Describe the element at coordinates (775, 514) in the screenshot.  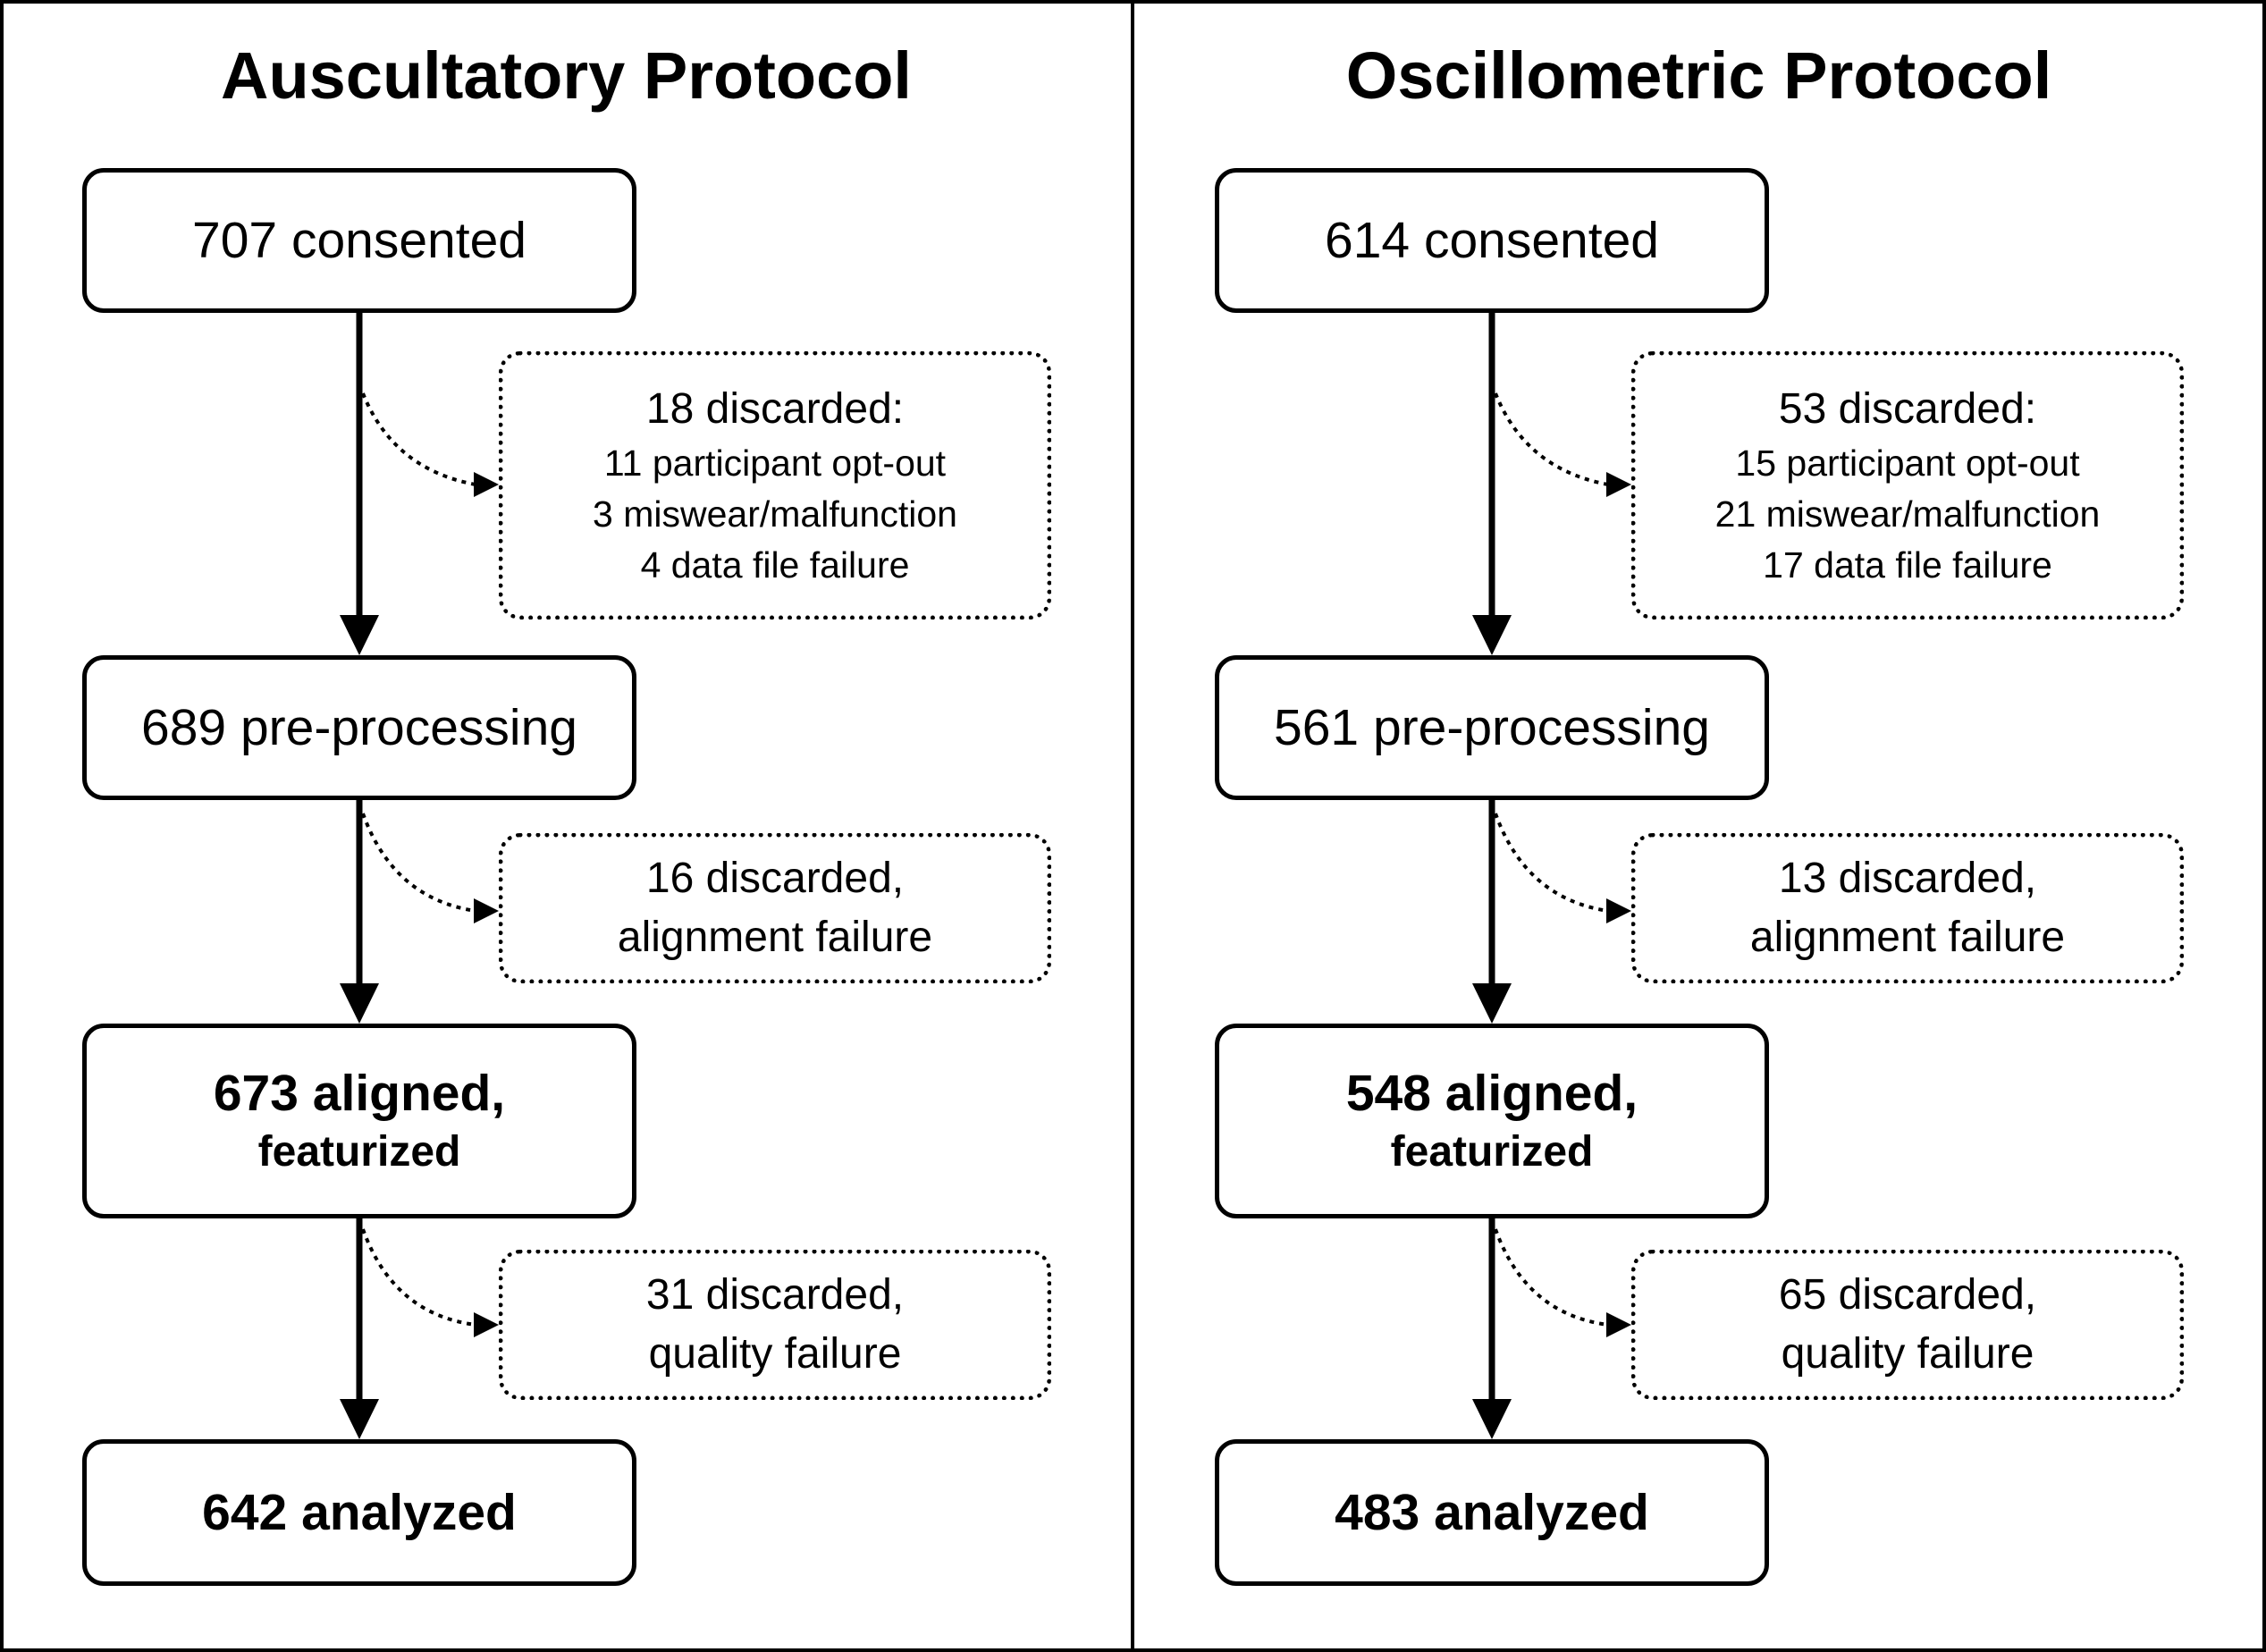
I see `discard-reason: 3 miswear/malfunction` at that location.